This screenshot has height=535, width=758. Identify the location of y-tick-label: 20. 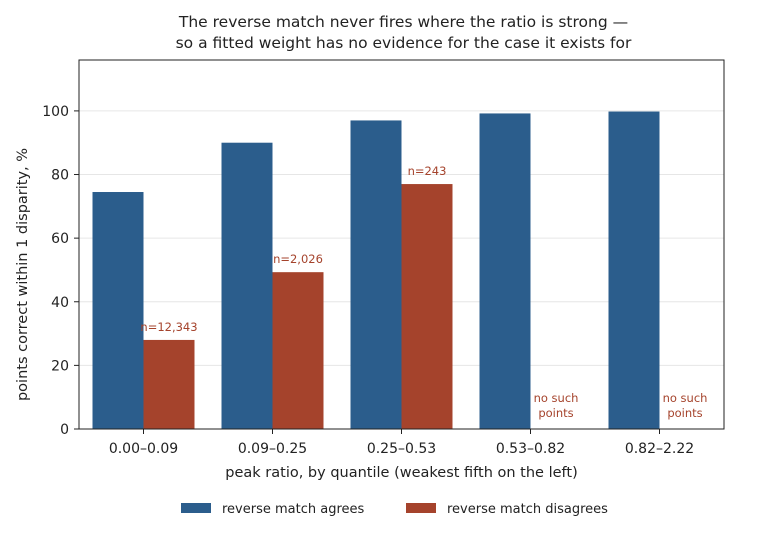
(60, 366).